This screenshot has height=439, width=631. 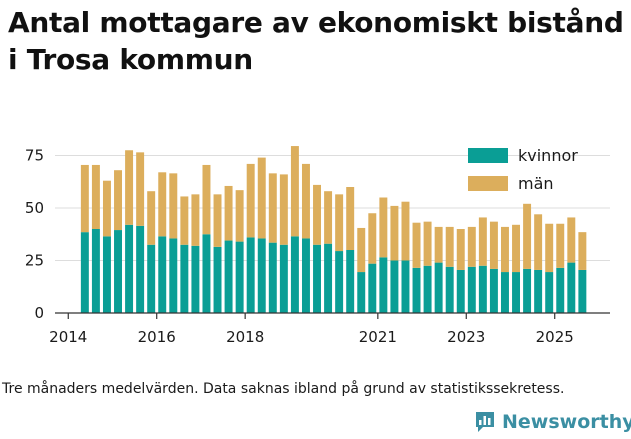 What do you see at coordinates (555, 337) in the screenshot?
I see `x-tick-label-2025: 2025` at bounding box center [555, 337].